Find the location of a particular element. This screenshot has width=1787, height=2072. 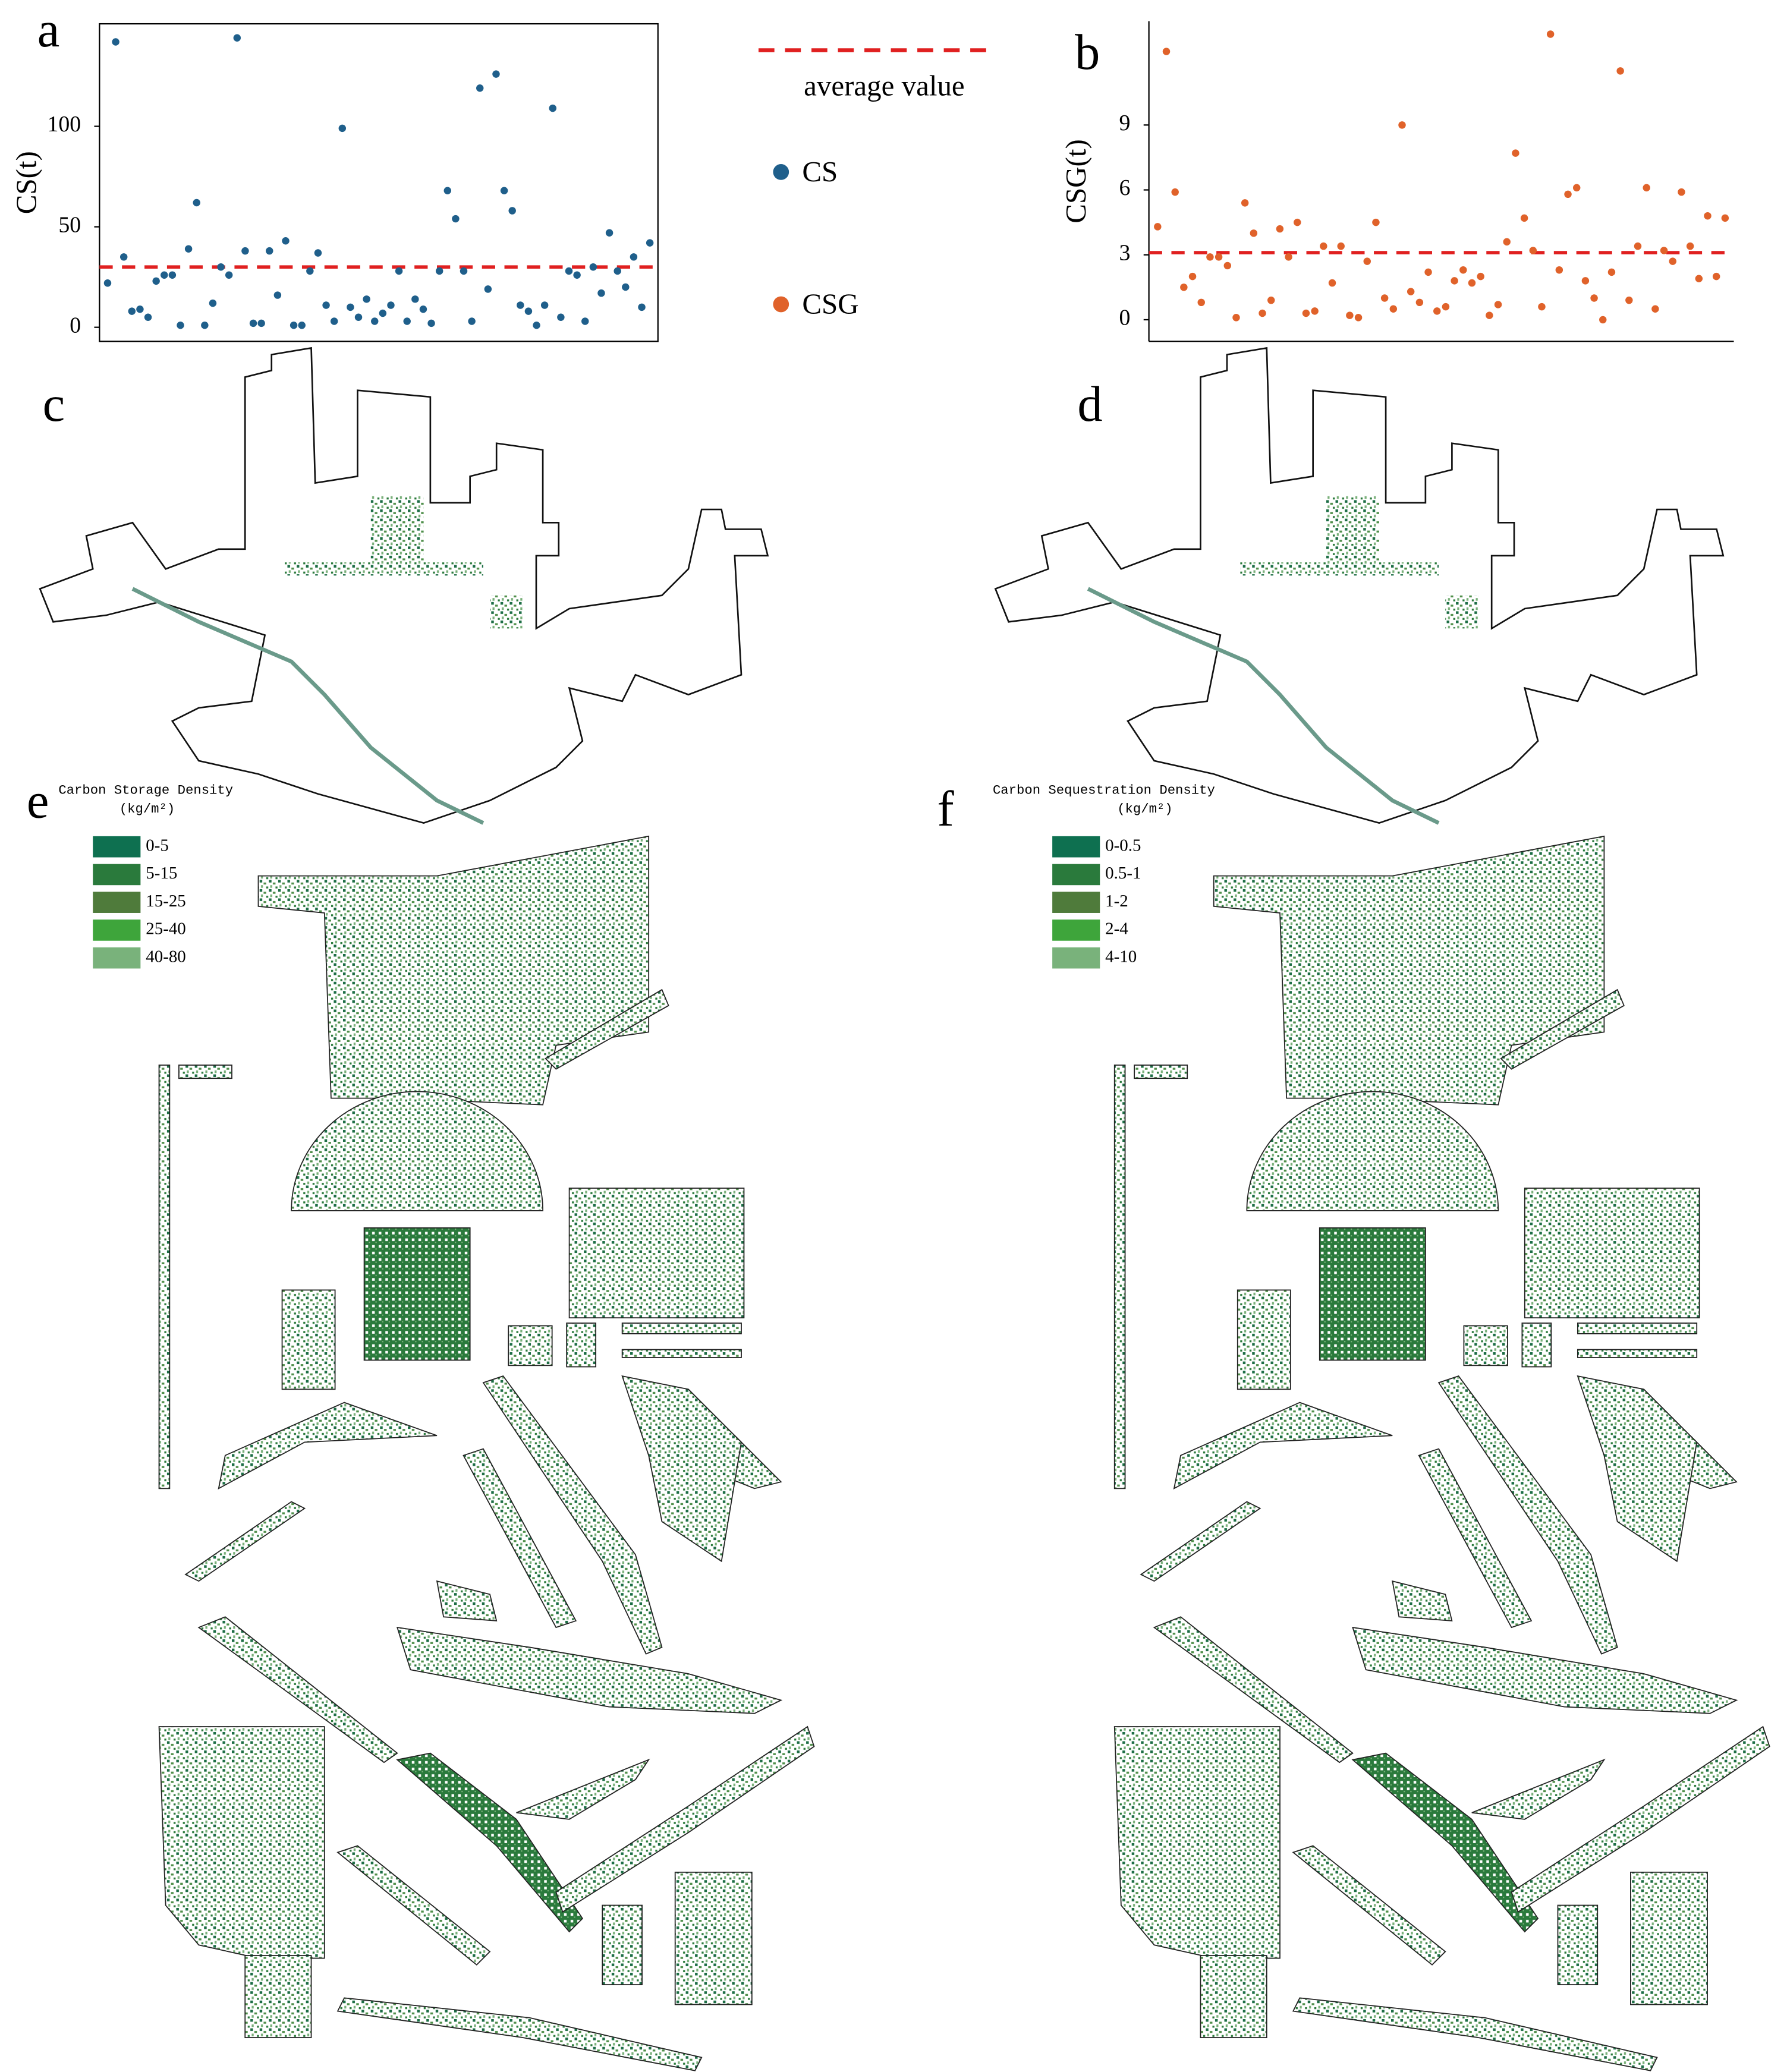

y-tick-label: 3 is located at coordinates (1125, 252).